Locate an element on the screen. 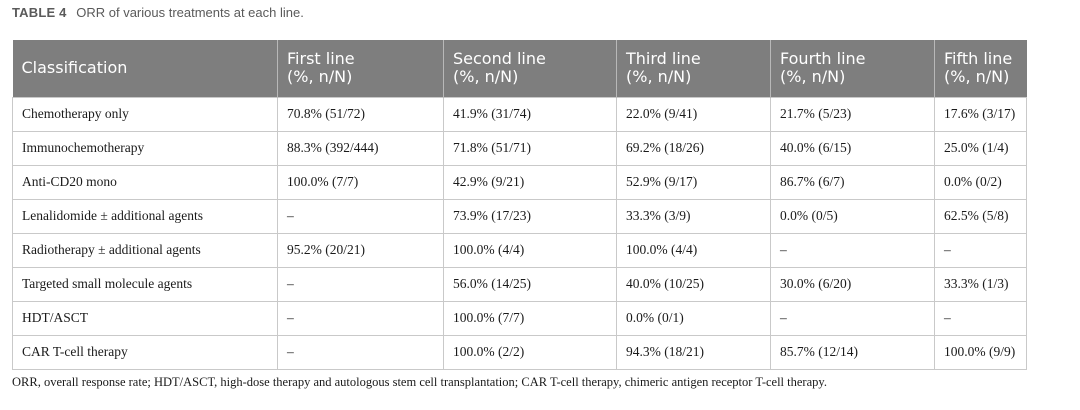 This screenshot has height=410, width=1080. third-line-cell: 100.0% (4/4) is located at coordinates (693, 250).